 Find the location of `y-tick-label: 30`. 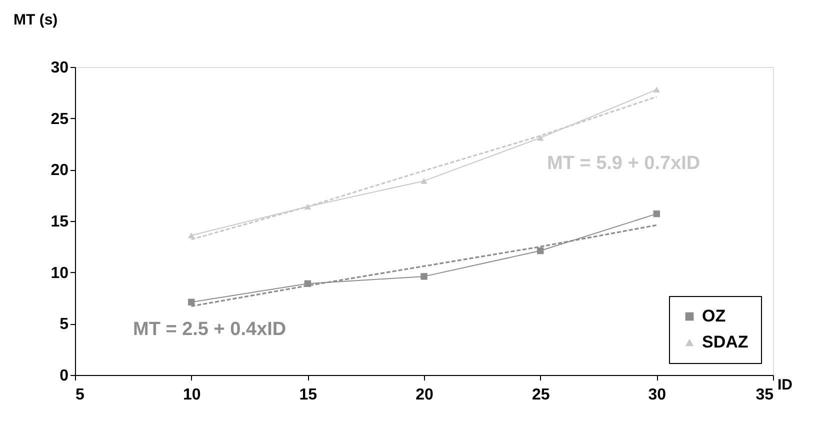

y-tick-label: 30 is located at coordinates (59, 68).